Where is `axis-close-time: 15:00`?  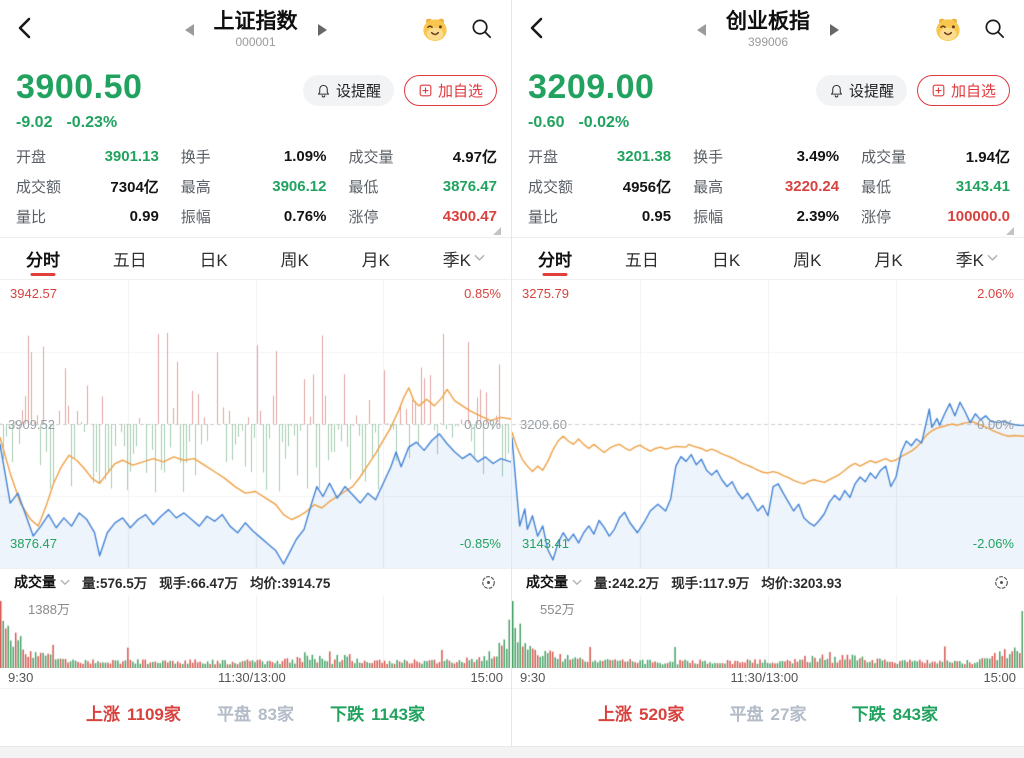
axis-close-time: 15:00 is located at coordinates (486, 678).